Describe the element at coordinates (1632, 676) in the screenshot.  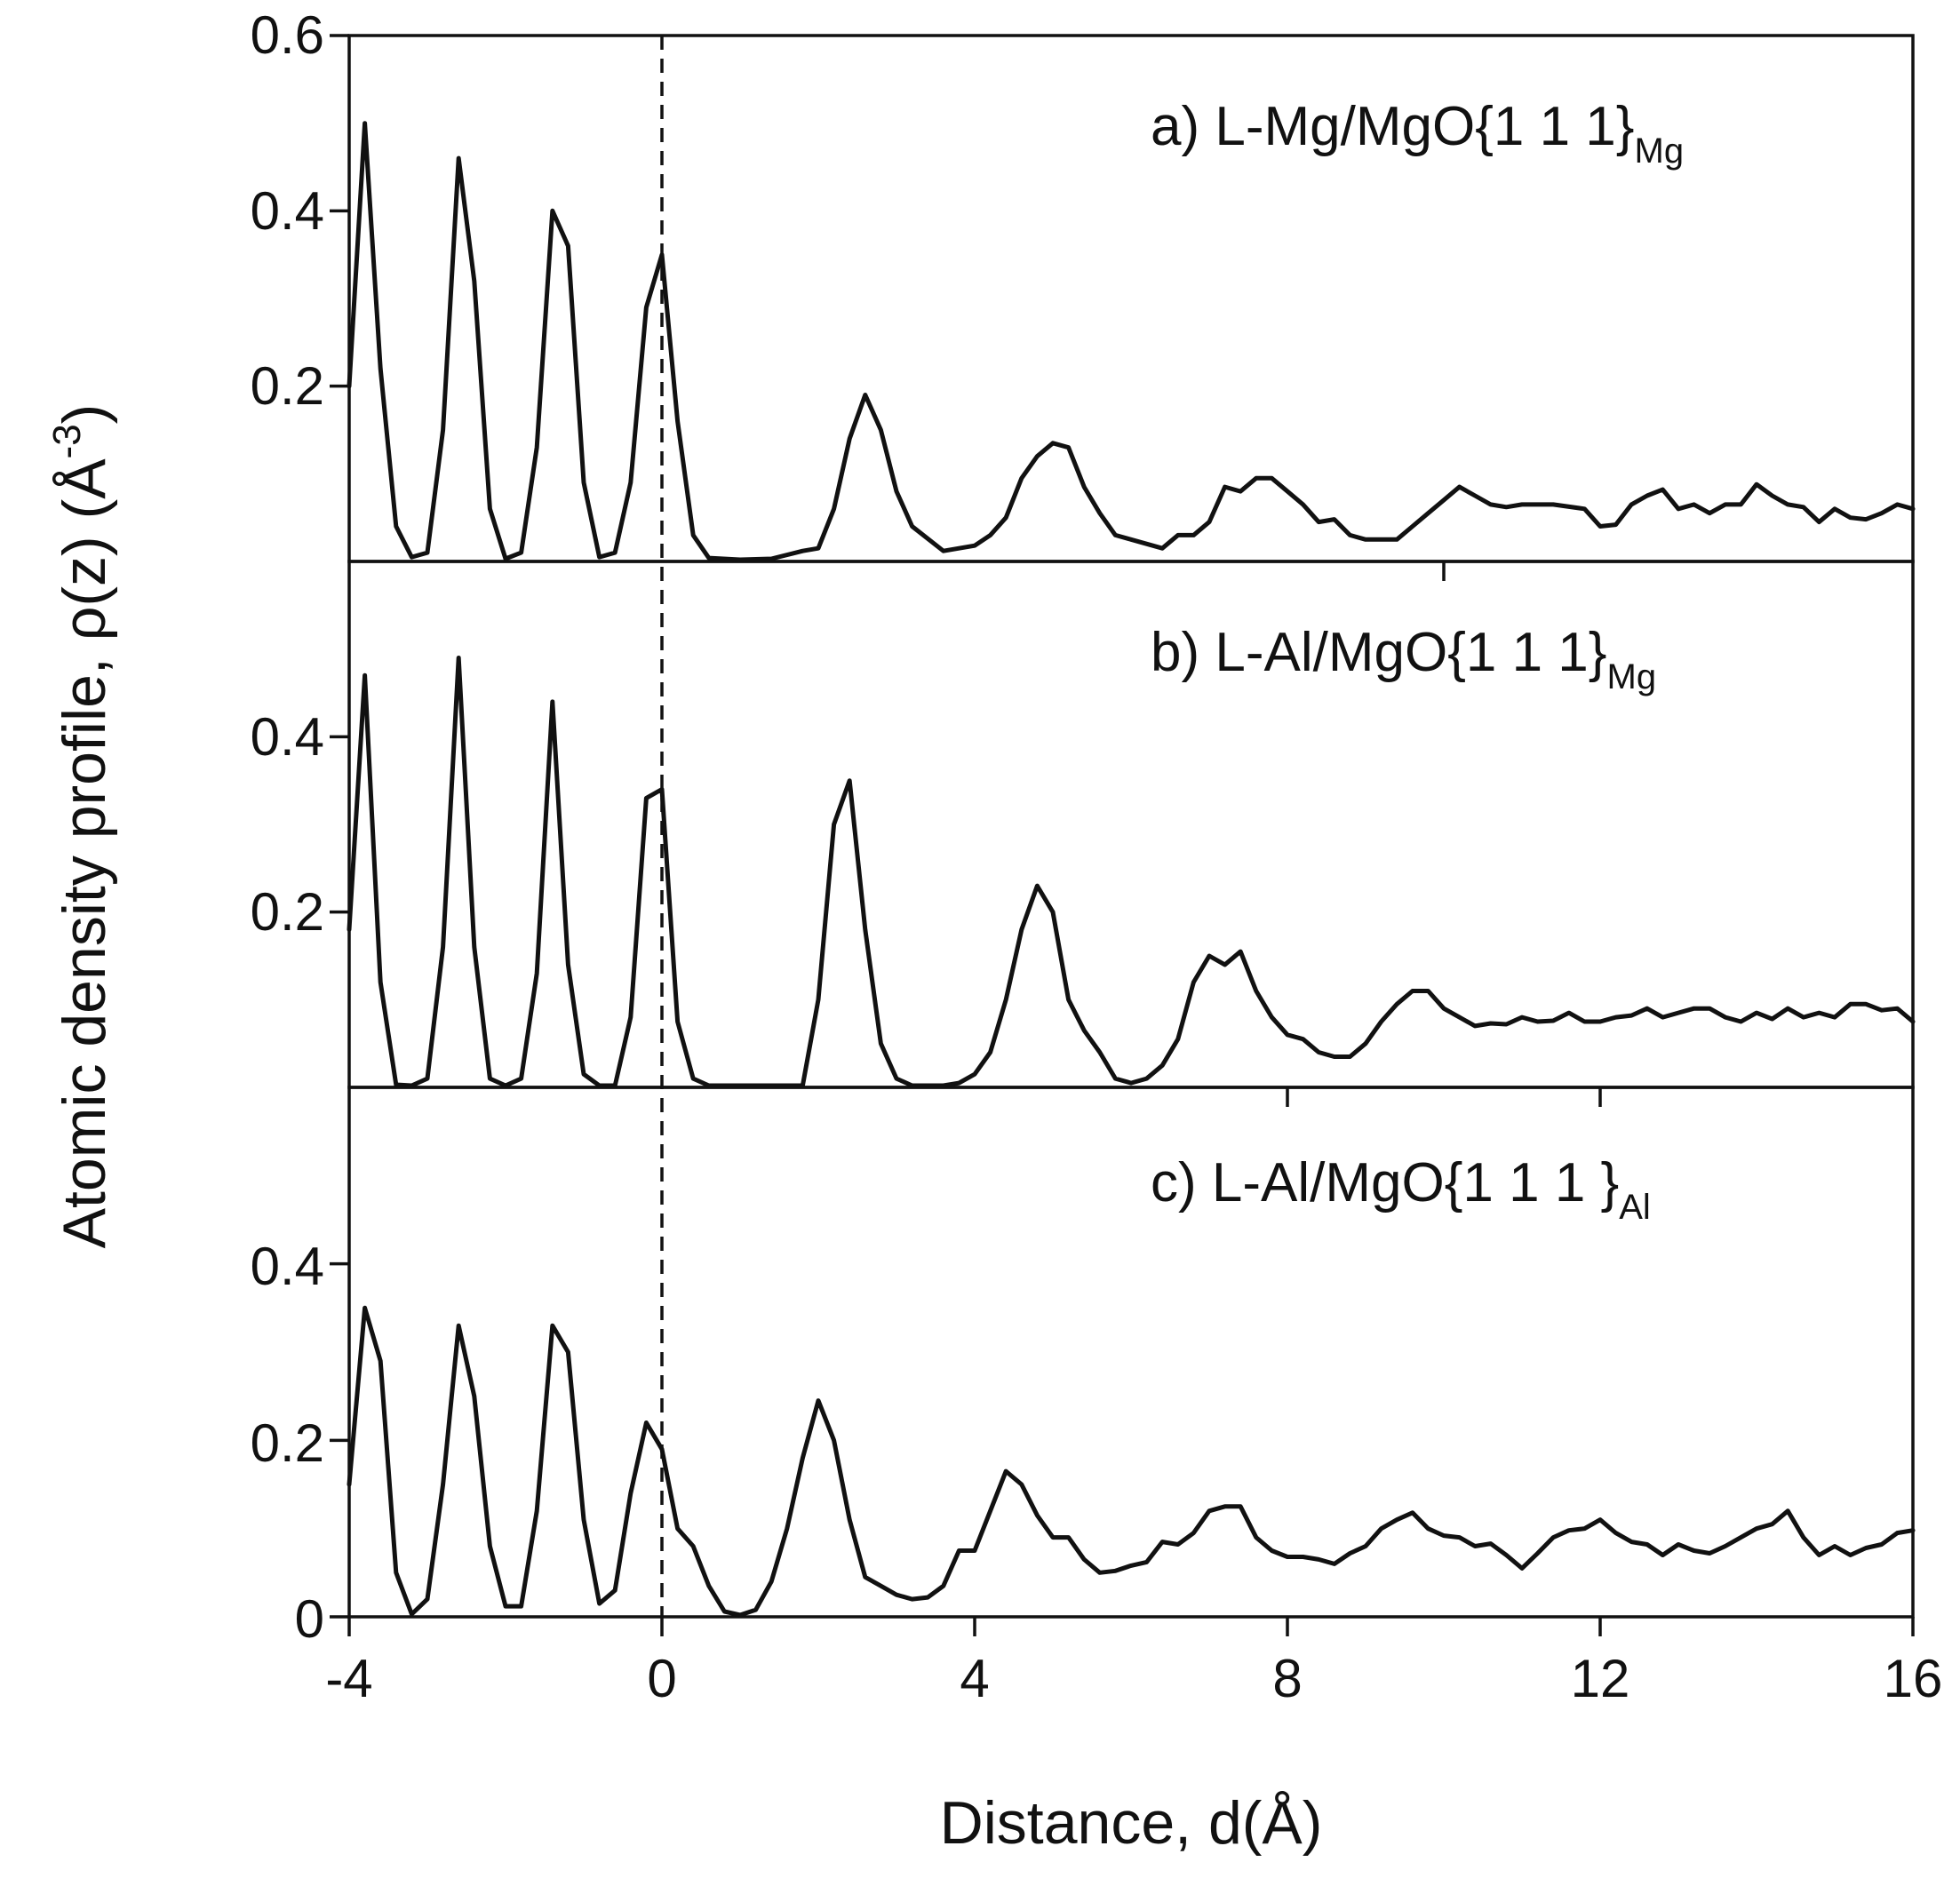
I see `panel-b-label-subscript: Mg` at that location.